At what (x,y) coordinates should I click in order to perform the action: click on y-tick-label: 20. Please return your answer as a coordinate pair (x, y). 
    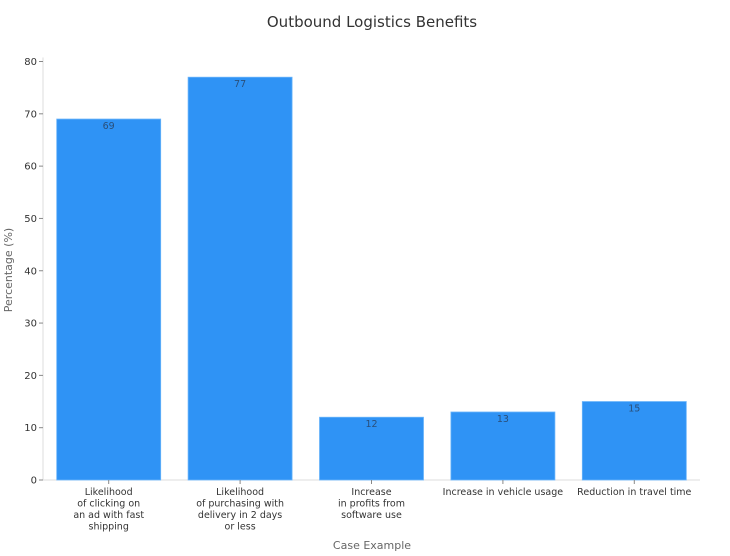
    Looking at the image, I should click on (30, 376).